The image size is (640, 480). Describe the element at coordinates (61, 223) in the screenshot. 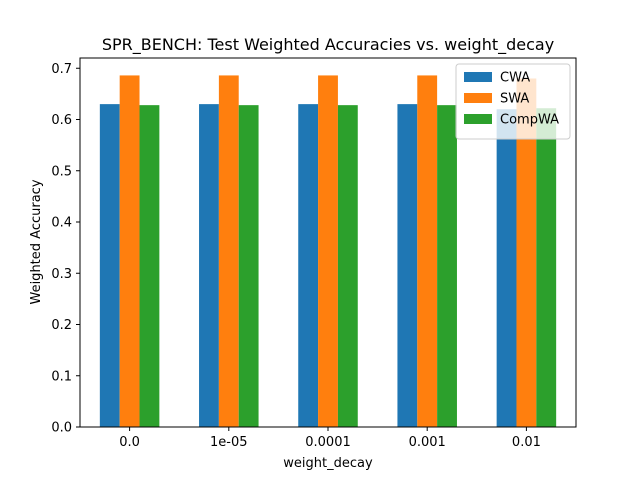

I see `y-tick-label: 0.4` at that location.